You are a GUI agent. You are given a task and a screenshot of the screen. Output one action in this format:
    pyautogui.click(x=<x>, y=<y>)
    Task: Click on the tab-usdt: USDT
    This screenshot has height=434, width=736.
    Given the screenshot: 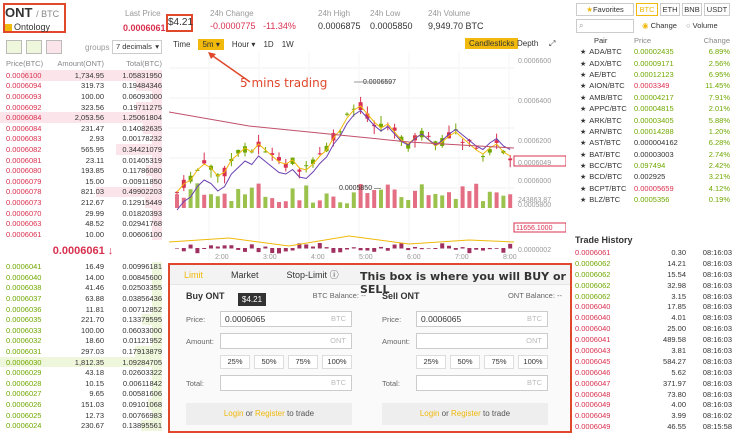 What is the action you would take?
    pyautogui.click(x=717, y=9)
    